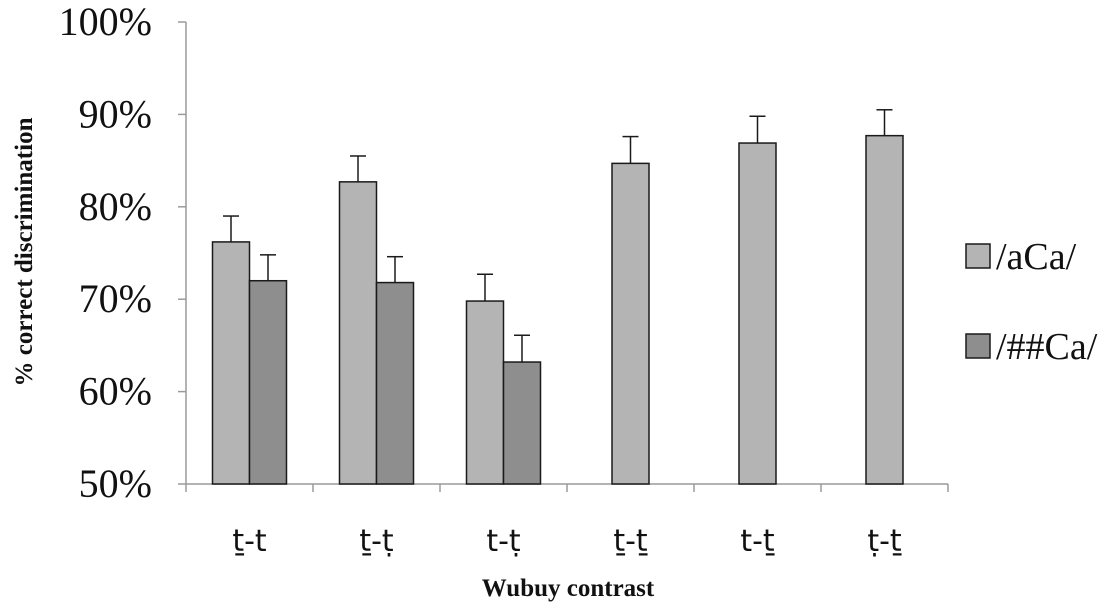  What do you see at coordinates (1047, 347) in the screenshot?
I see `legend-label: /##Ca/` at bounding box center [1047, 347].